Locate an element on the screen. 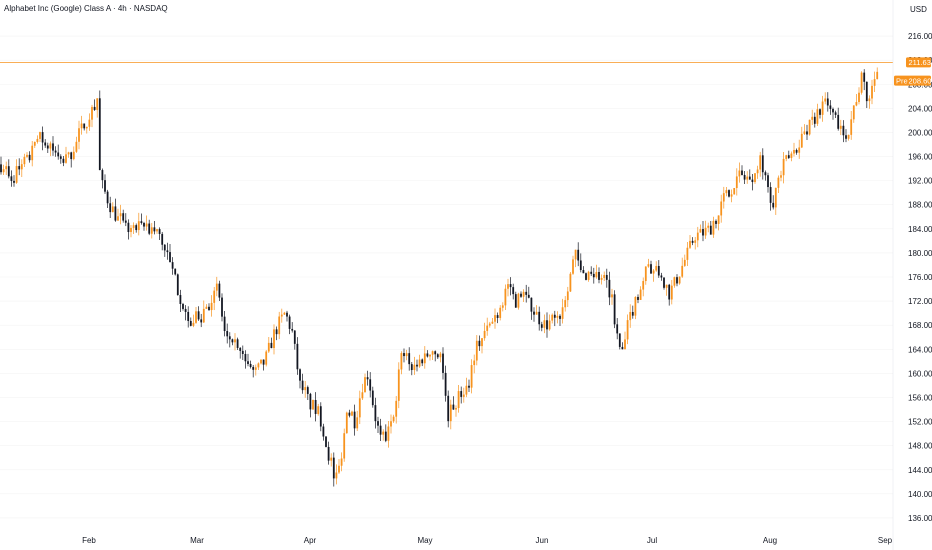  price-tick-label: 184.00 is located at coordinates (920, 229).